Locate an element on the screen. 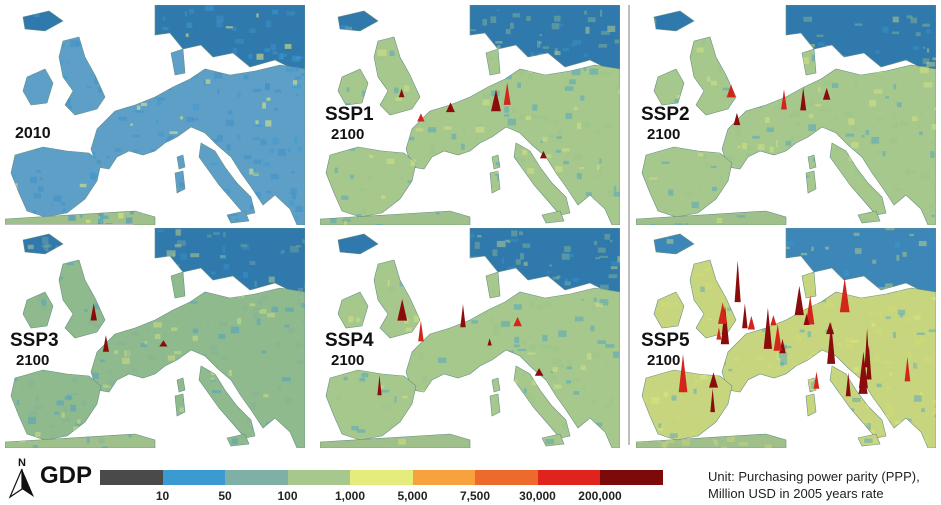 The height and width of the screenshot is (505, 941). land-scandinavia is located at coordinates (860, 40).